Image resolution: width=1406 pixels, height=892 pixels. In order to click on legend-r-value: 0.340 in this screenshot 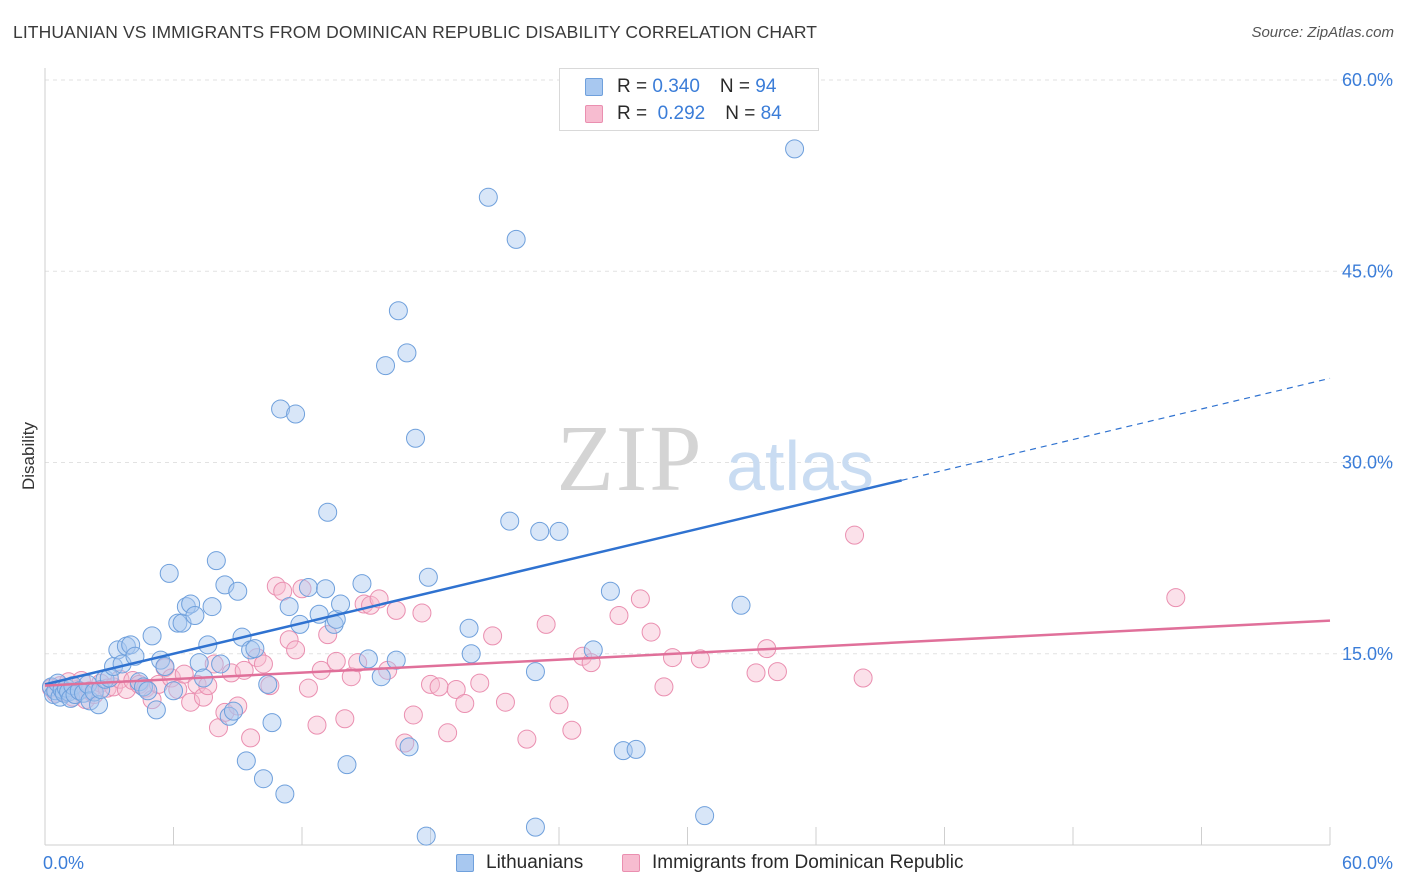, I will do `click(676, 86)`.